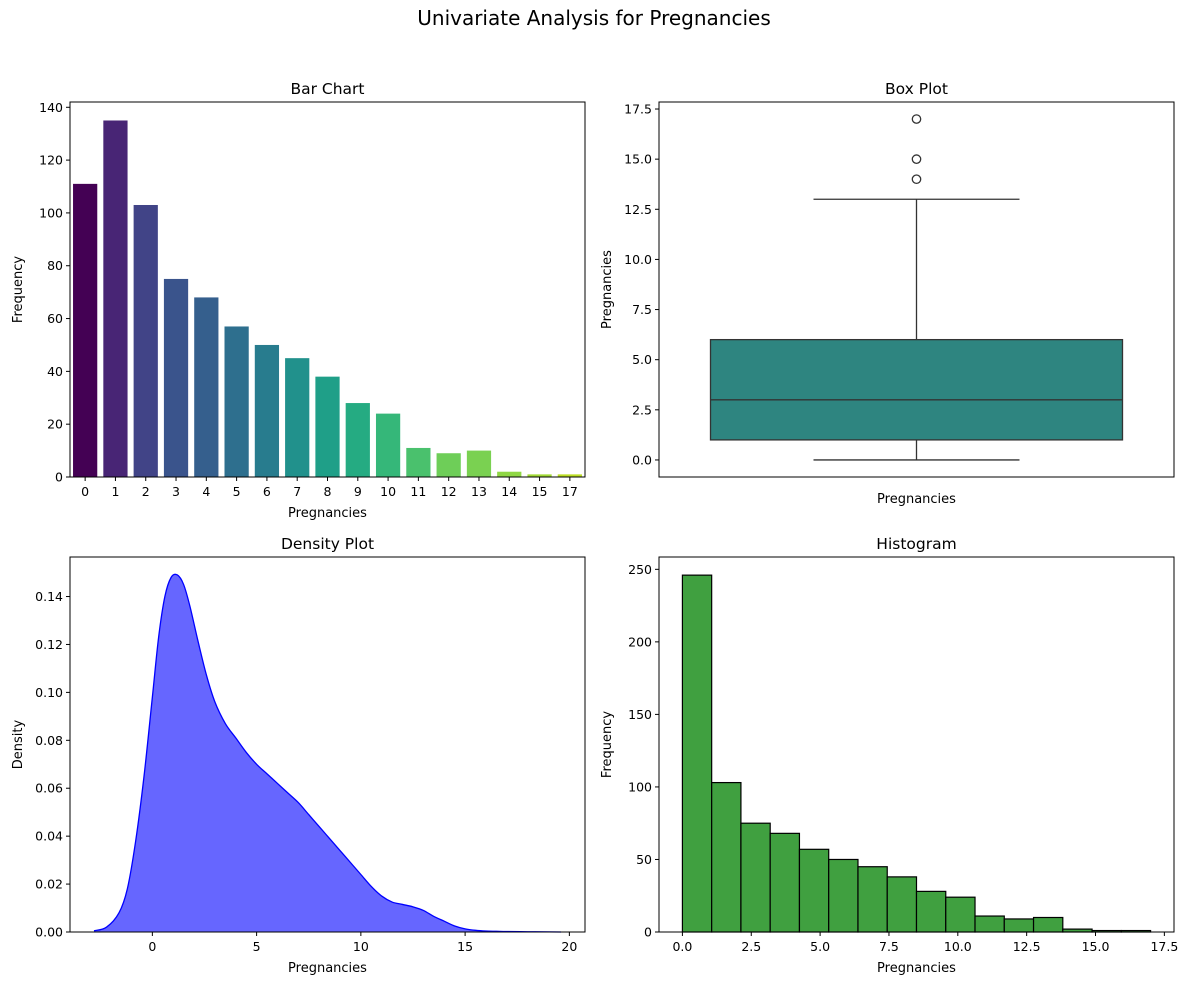 Image resolution: width=1188 pixels, height=985 pixels. Describe the element at coordinates (889, 946) in the screenshot. I see `x-tick-label: 7.5` at that location.